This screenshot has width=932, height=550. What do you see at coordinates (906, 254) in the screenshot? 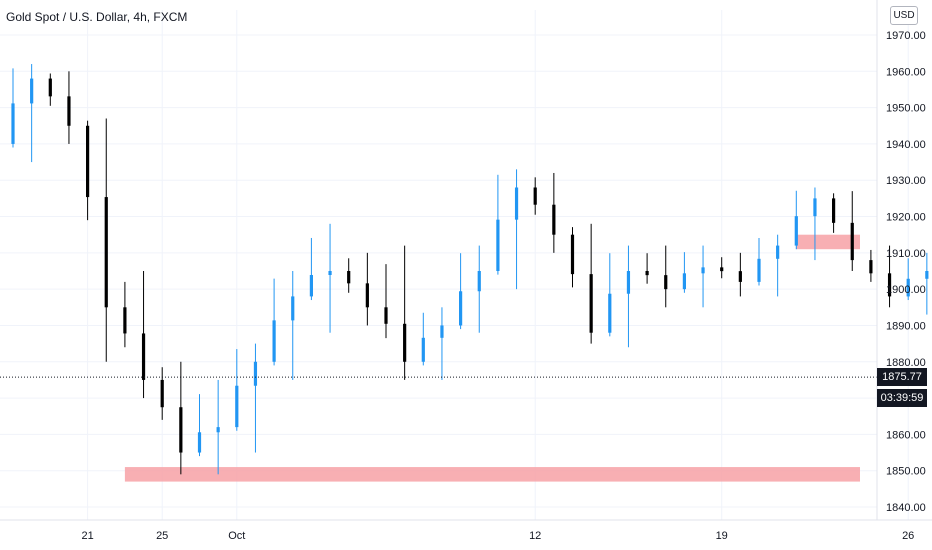
I see `price-tick-label: 1910.00` at bounding box center [906, 254].